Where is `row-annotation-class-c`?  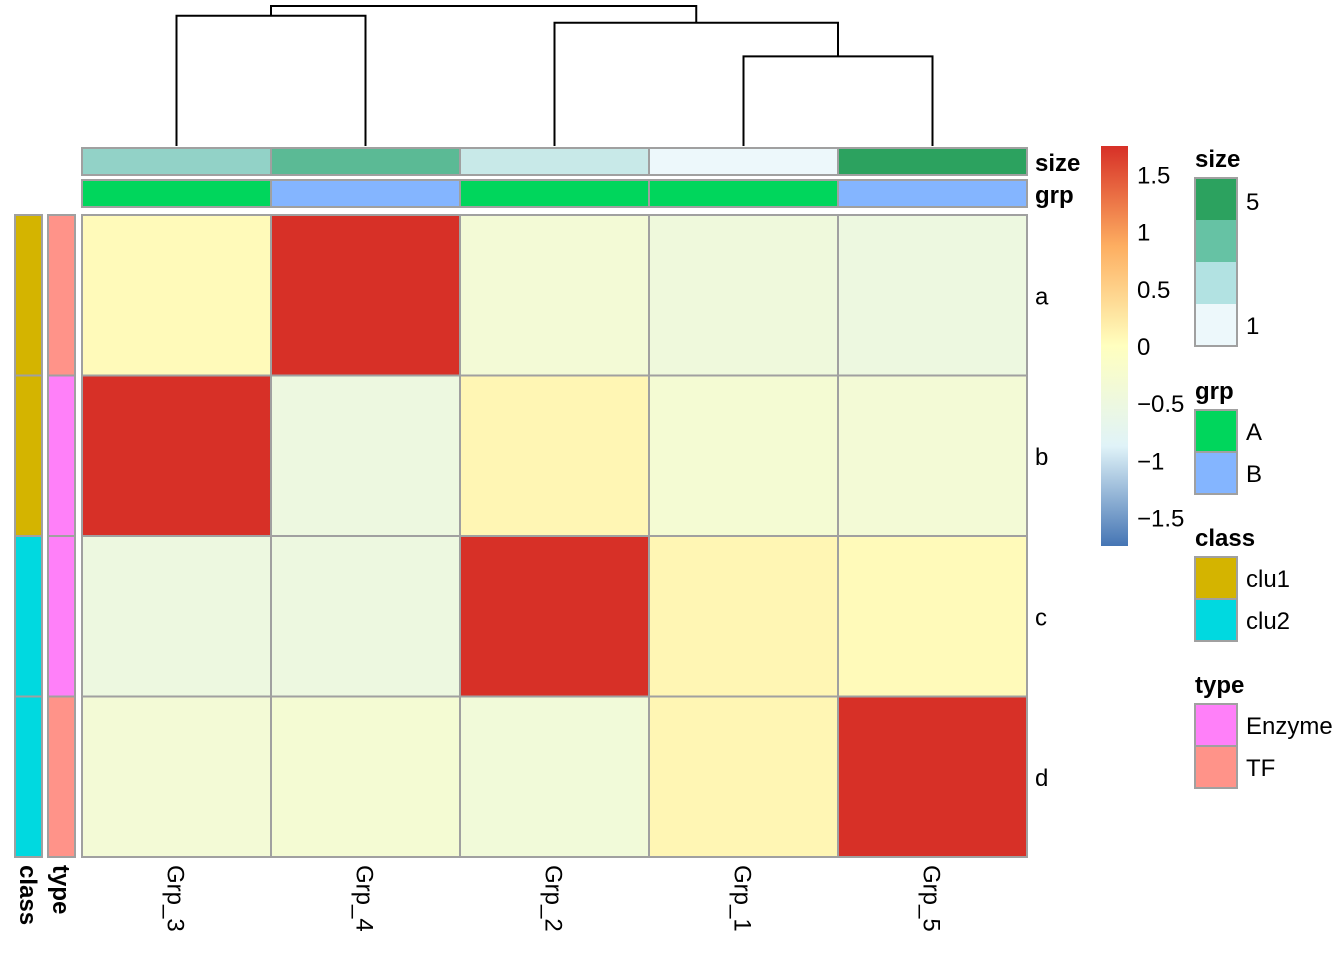 row-annotation-class-c is located at coordinates (28, 616).